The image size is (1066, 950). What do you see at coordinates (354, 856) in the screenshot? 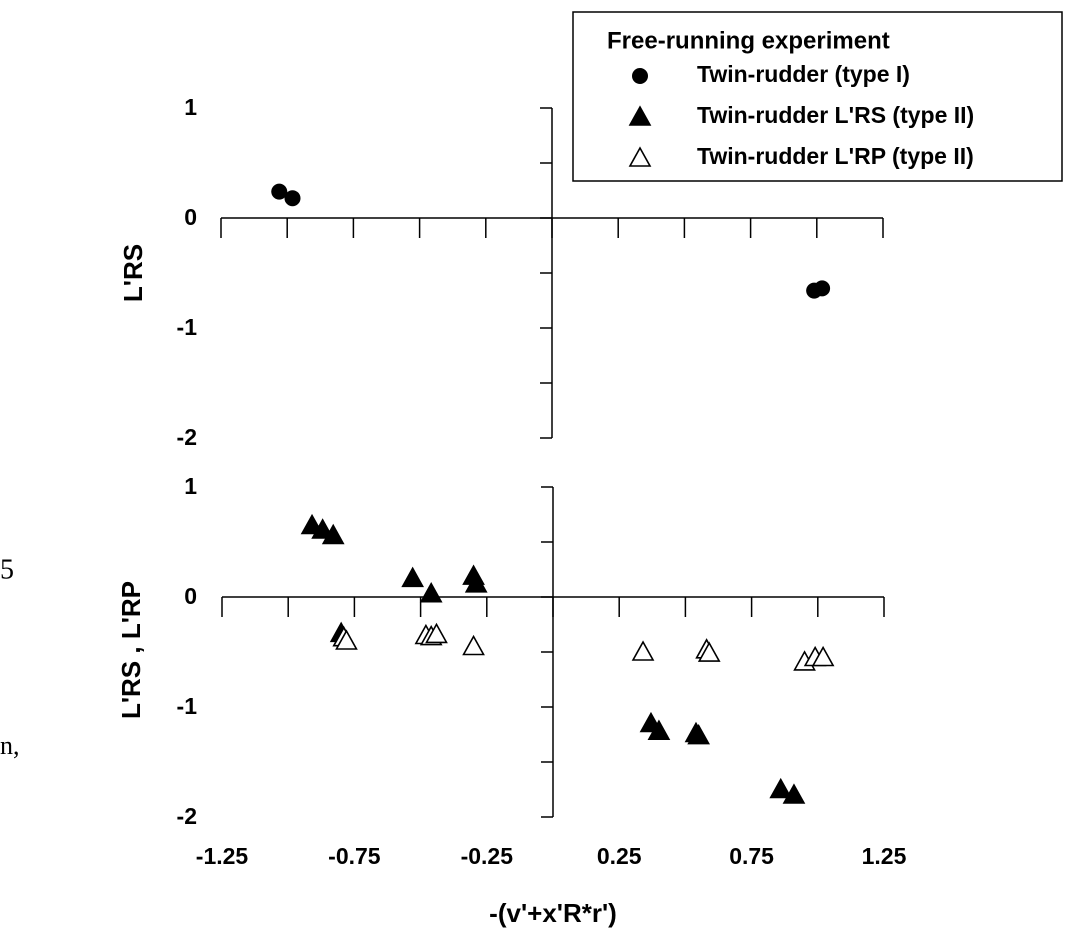
I see `x-tick-label: -0.75` at bounding box center [354, 856].